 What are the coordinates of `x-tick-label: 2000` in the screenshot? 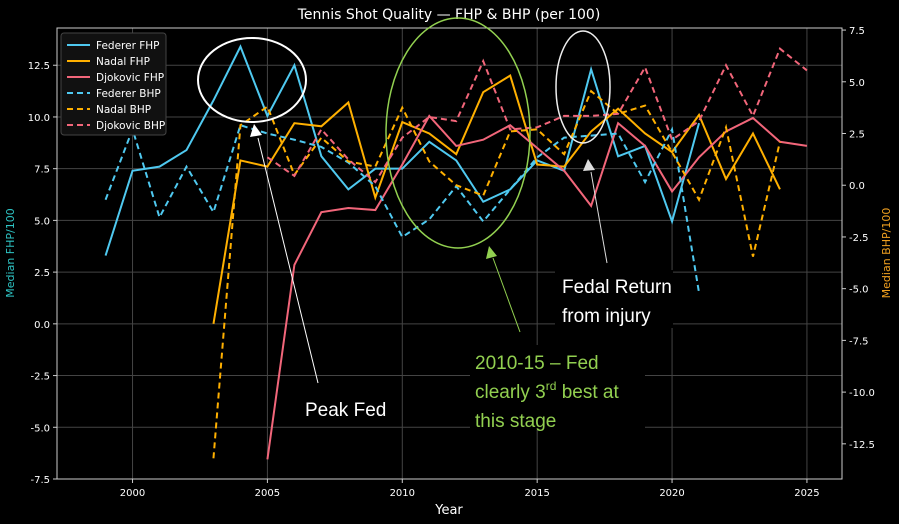 It's located at (132, 493).